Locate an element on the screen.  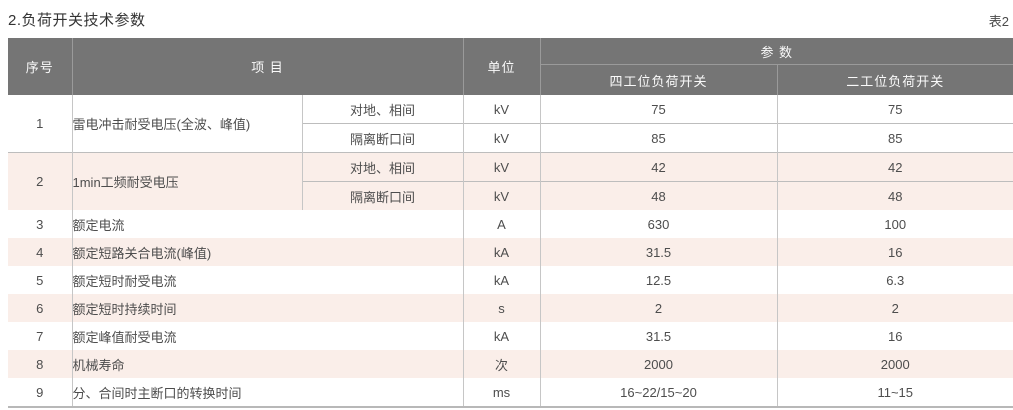
cell-index: 1 is located at coordinates (40, 124).